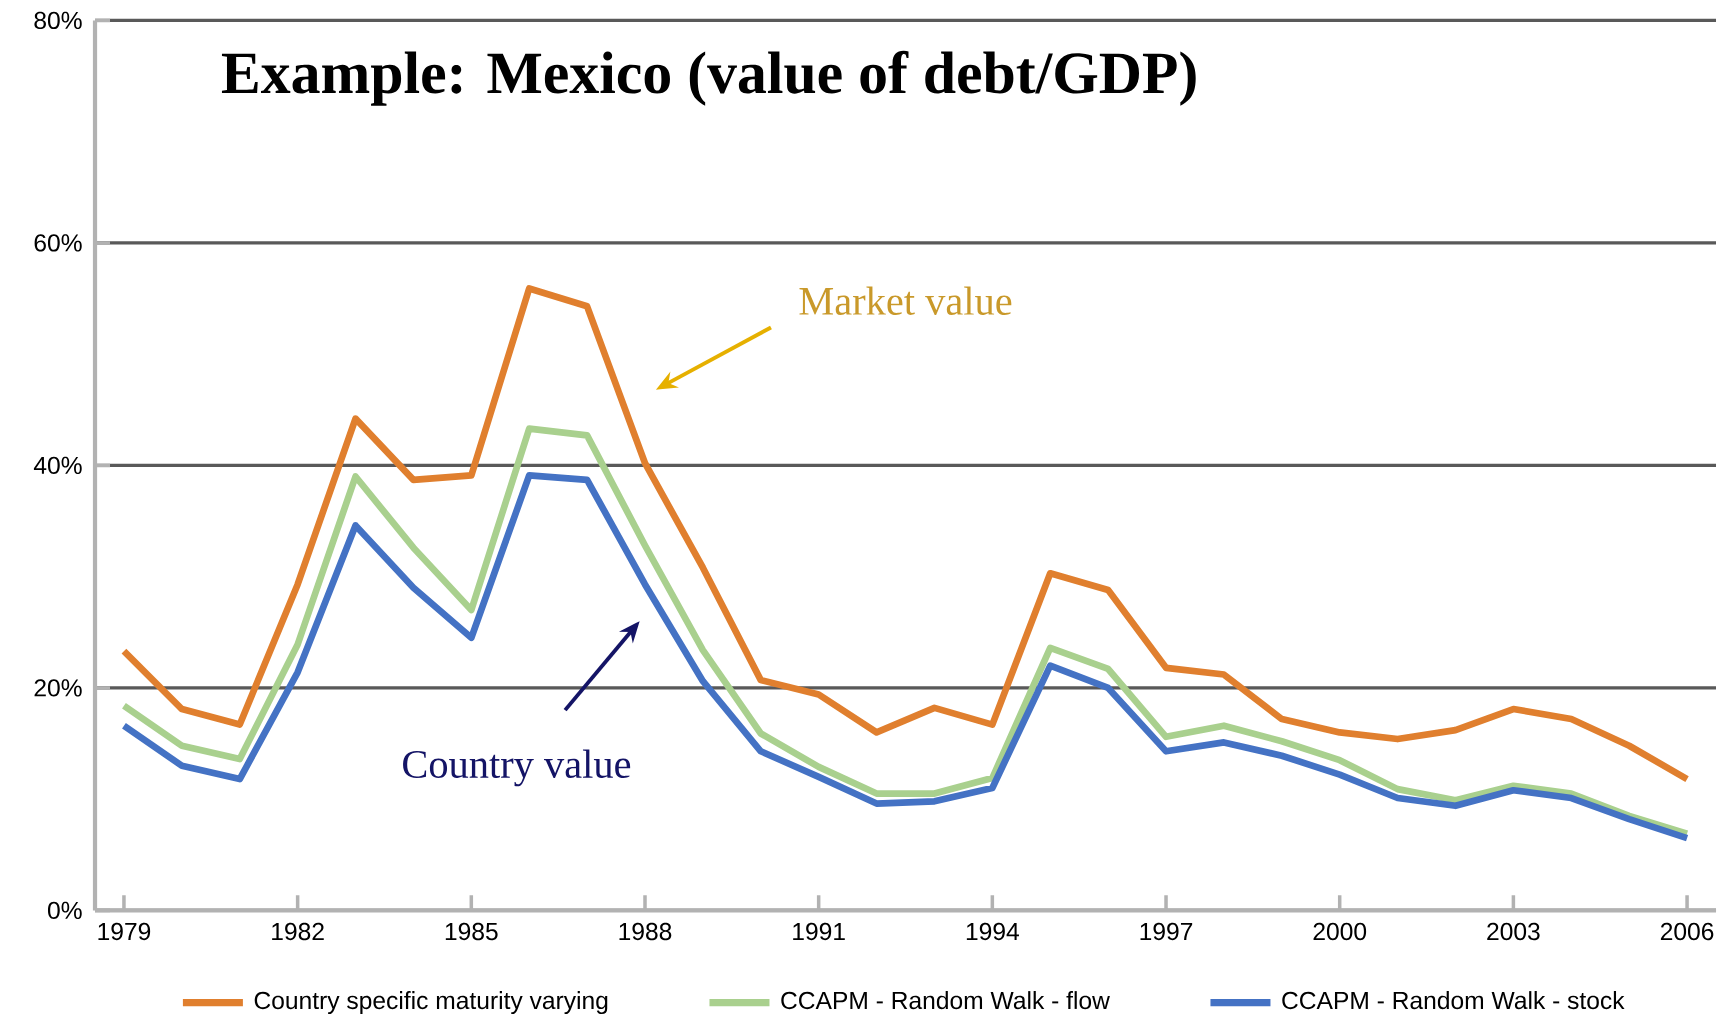 The width and height of the screenshot is (1727, 1028). I want to click on annotation: Market value, so click(905, 300).